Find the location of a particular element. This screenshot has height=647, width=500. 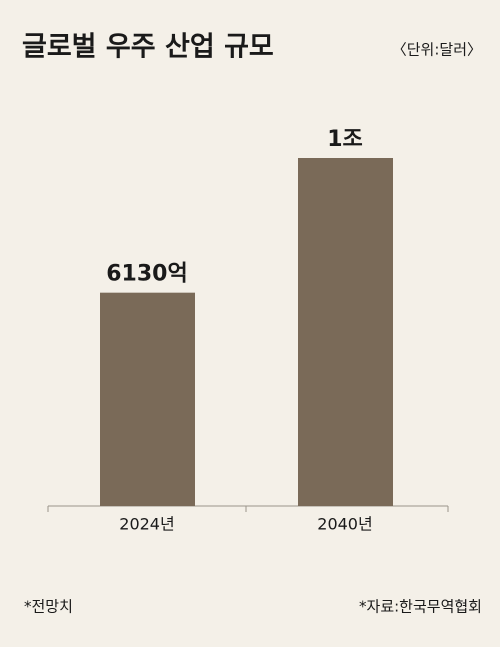

x-tick-label: 2024년 is located at coordinates (146, 524).